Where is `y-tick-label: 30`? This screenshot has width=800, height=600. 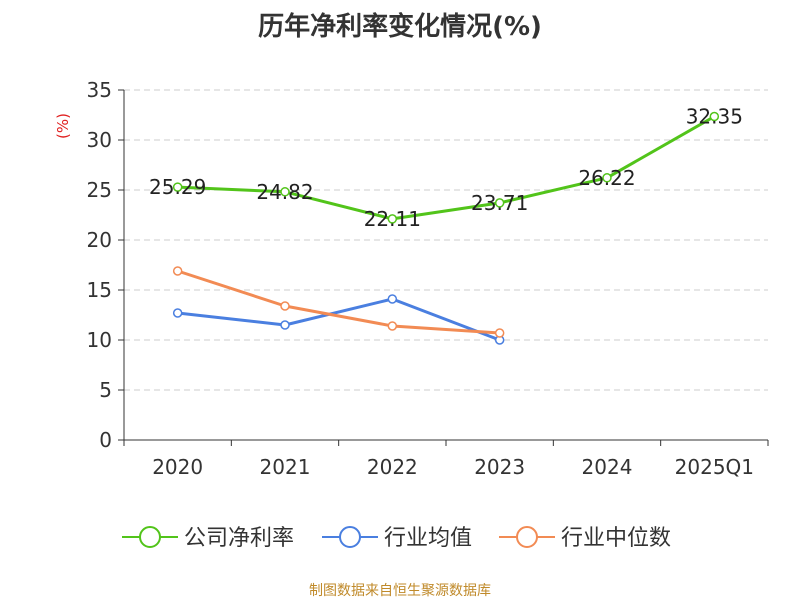 y-tick-label: 30 is located at coordinates (99, 140).